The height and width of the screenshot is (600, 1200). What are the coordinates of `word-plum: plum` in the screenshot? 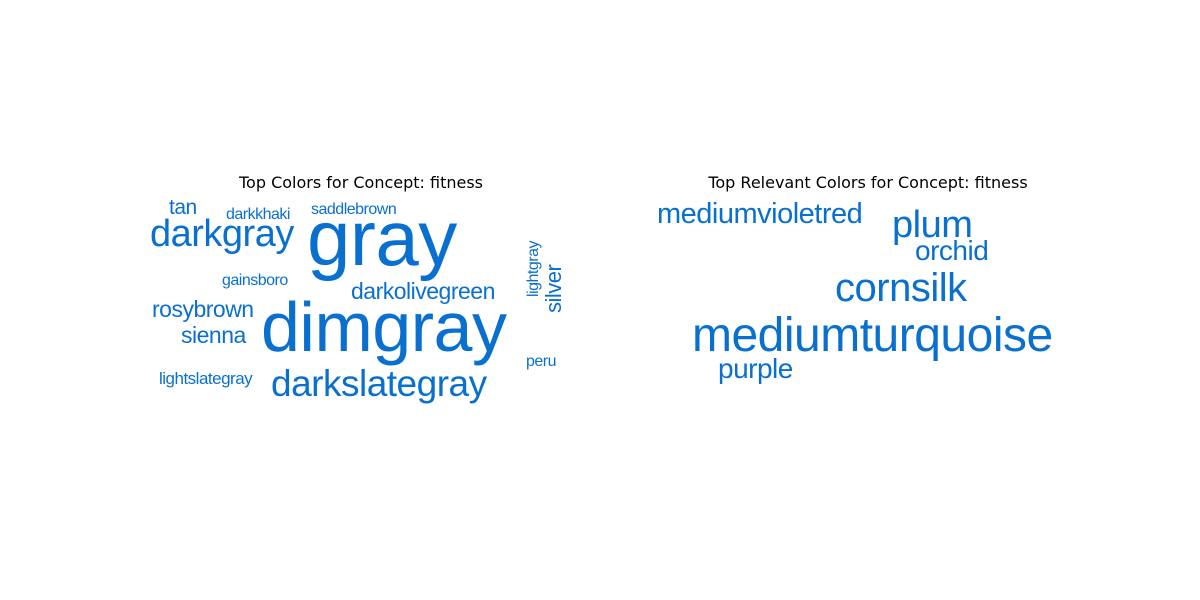 It's located at (932, 225).